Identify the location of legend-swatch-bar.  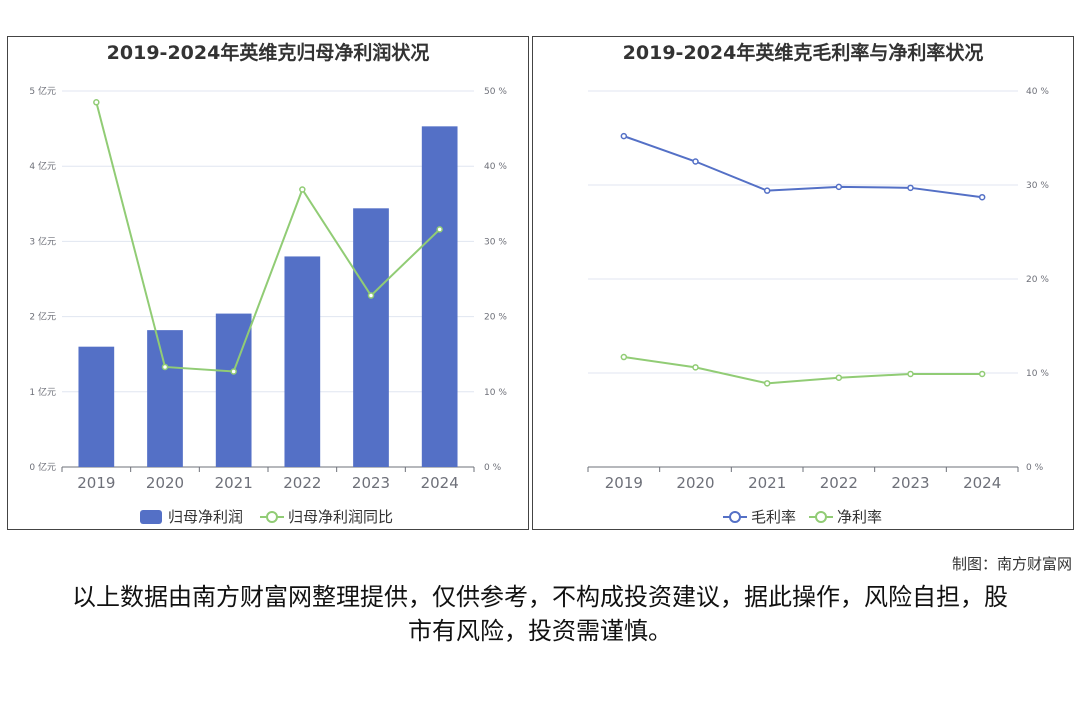
(151, 517).